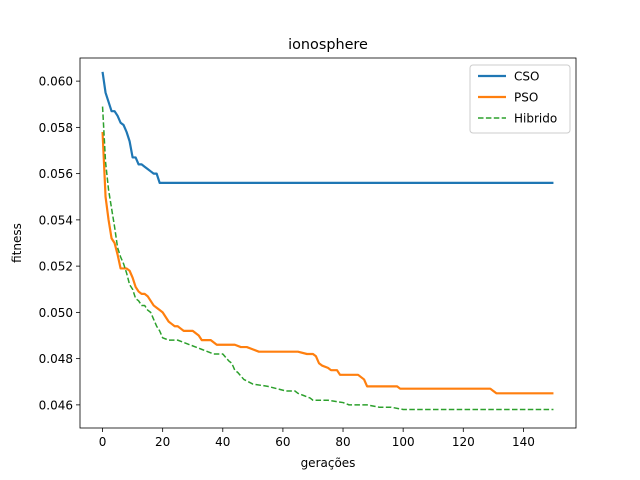  I want to click on y-tick-label: 0.060, so click(56, 82).